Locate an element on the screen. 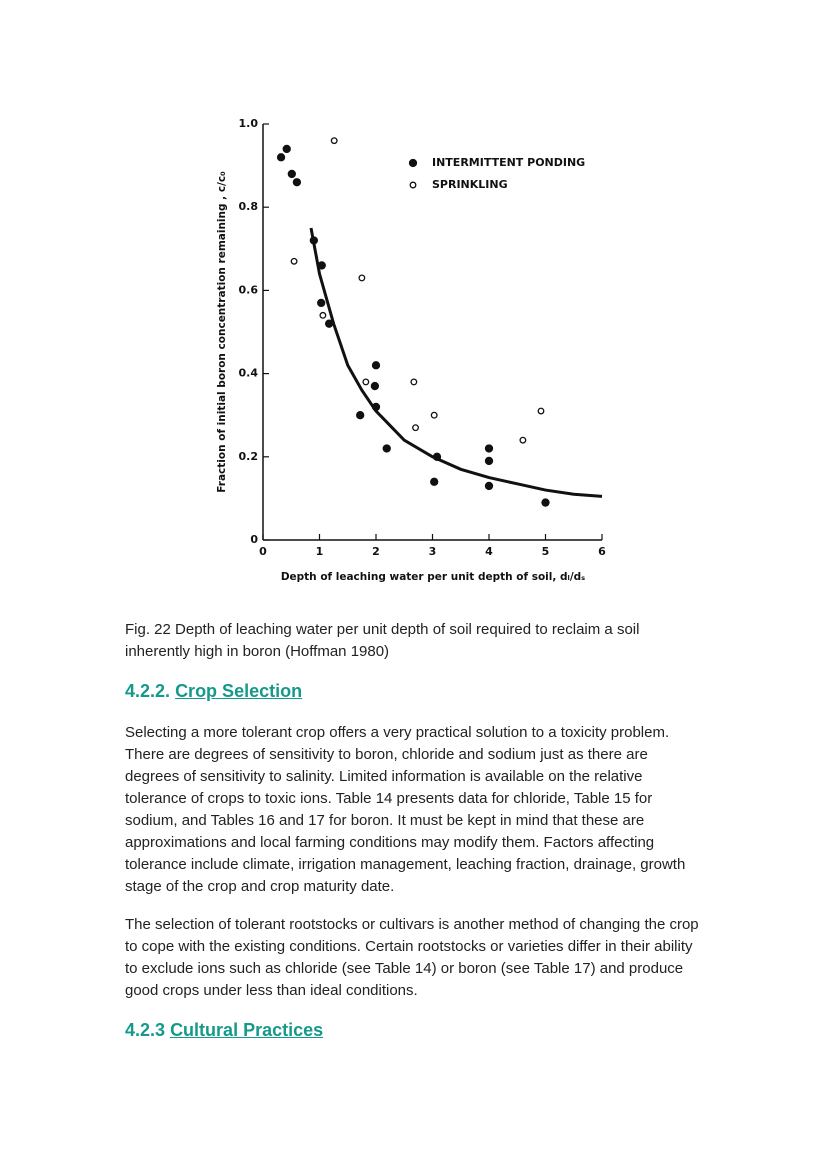  legend-label: SPRINKLING is located at coordinates (470, 184).